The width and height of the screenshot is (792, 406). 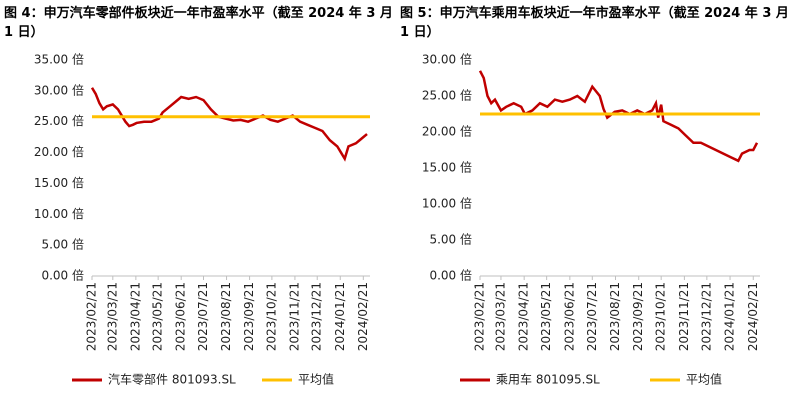 I want to click on y-tick-label: 35.00 倍, so click(x=59, y=59).